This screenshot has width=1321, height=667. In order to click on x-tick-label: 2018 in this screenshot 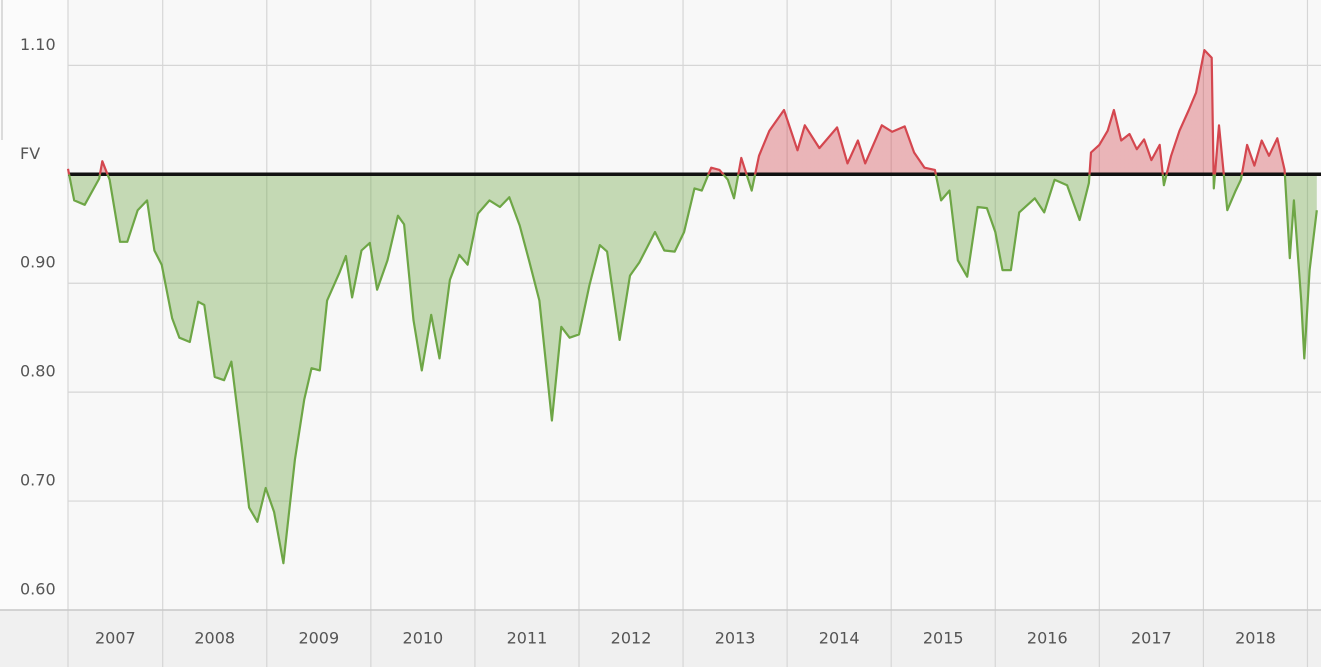, I will do `click(1255, 638)`.